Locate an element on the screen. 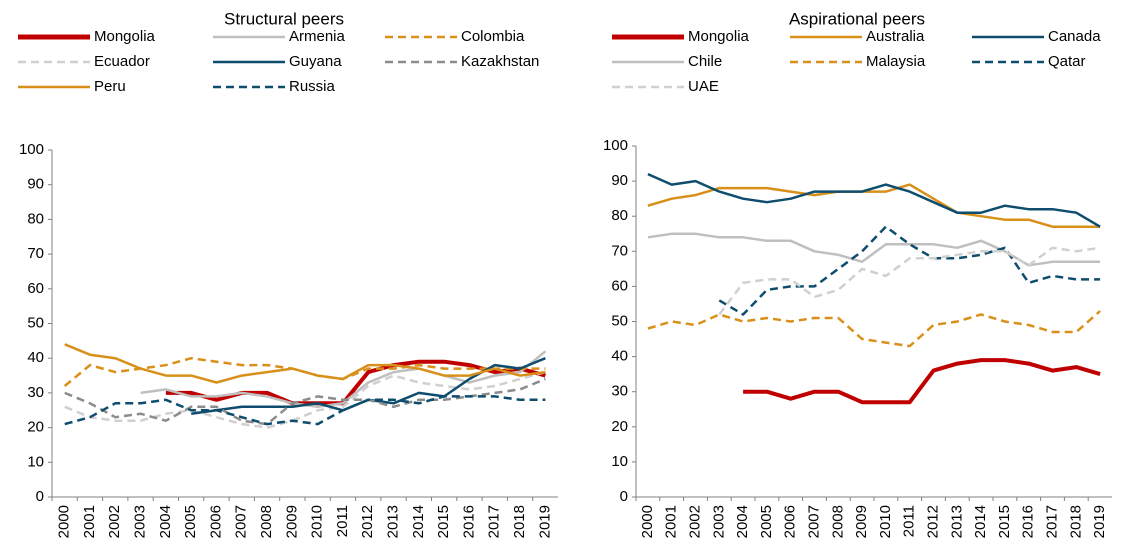 The image size is (1128, 554). legend-label: Australia is located at coordinates (895, 36).